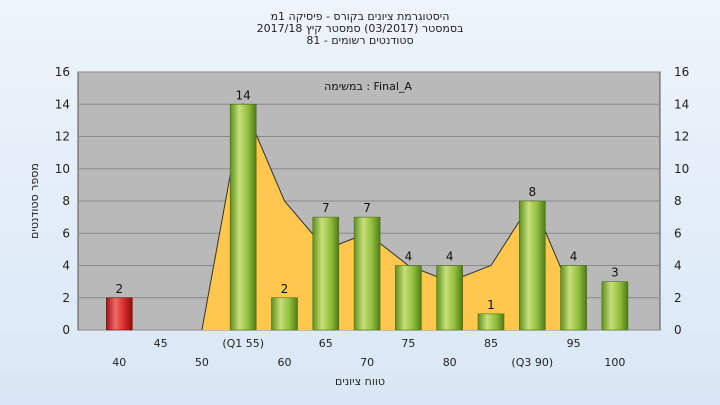 This screenshot has width=720, height=405. What do you see at coordinates (360, 16) in the screenshot?
I see `chart-title-line-1: היסטוגרמת ציונים בקורס - פיסיקה 1מ` at bounding box center [360, 16].